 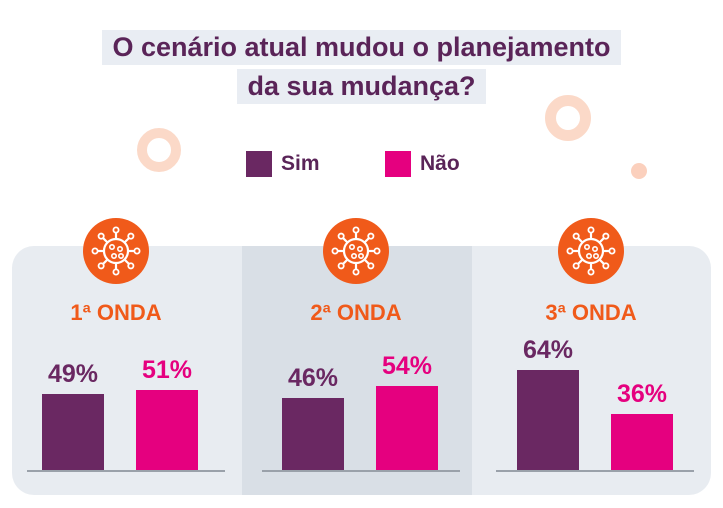 I want to click on legend-swatch-nao, so click(x=398, y=164).